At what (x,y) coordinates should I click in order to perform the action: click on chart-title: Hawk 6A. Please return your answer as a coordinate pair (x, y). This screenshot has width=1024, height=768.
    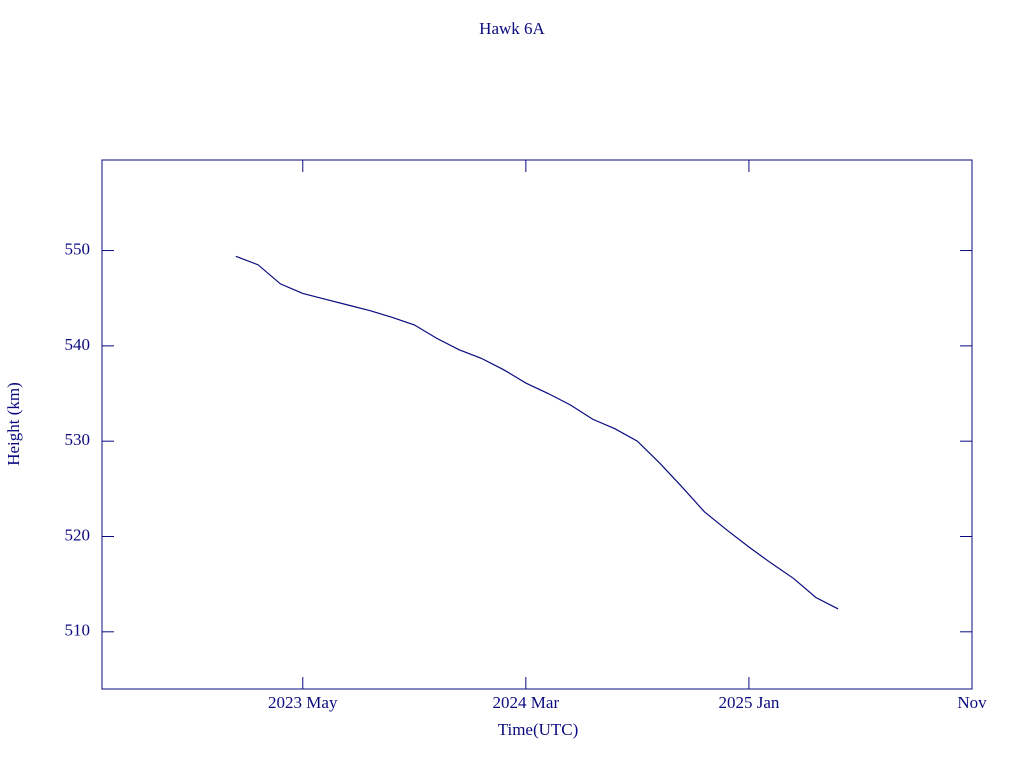
    Looking at the image, I should click on (512, 28).